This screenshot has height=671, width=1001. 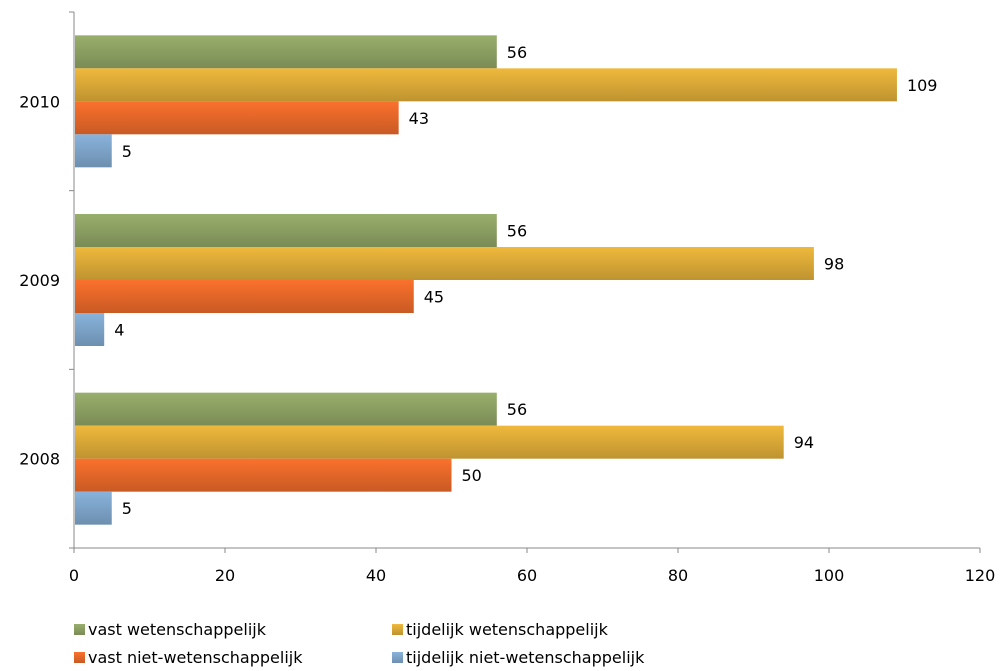 What do you see at coordinates (517, 52) in the screenshot?
I see `data-label-2010-series-0: 56` at bounding box center [517, 52].